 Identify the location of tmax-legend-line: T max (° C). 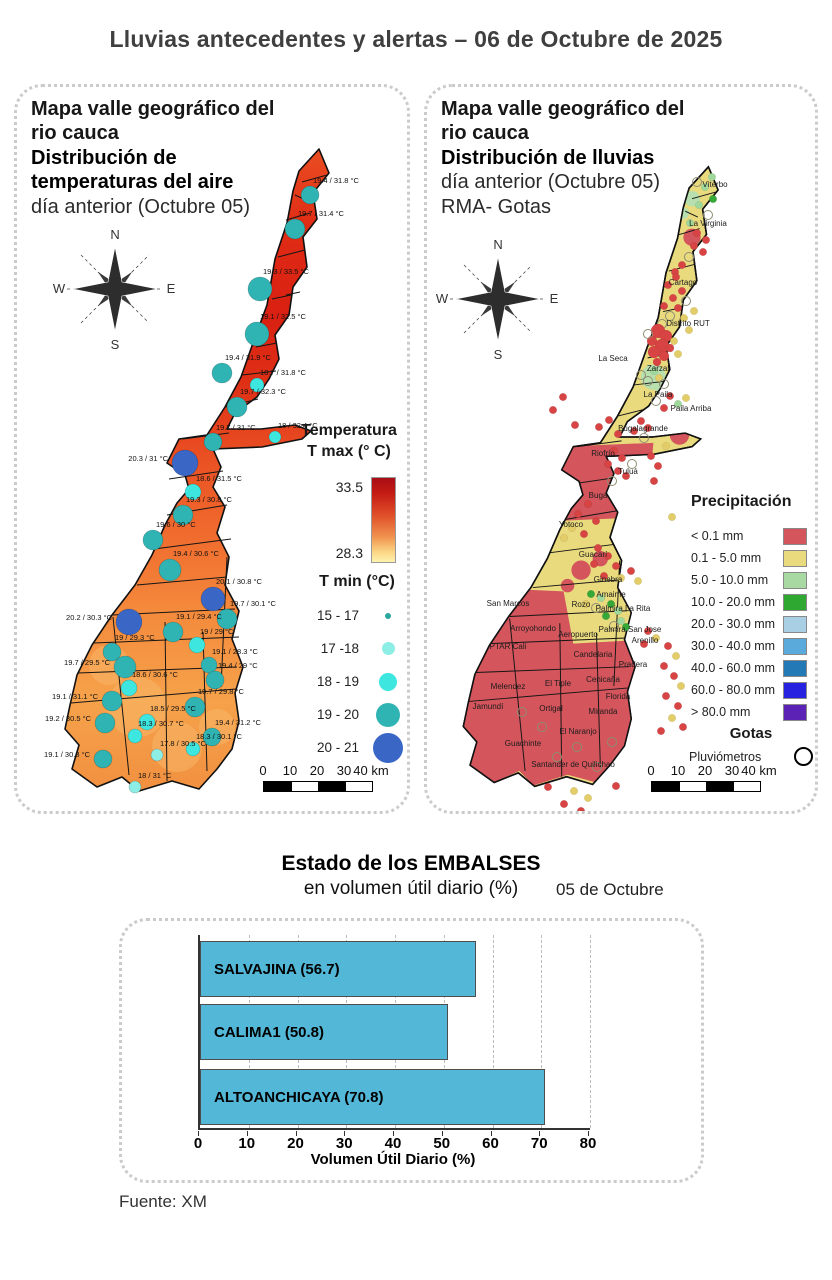
(349, 451).